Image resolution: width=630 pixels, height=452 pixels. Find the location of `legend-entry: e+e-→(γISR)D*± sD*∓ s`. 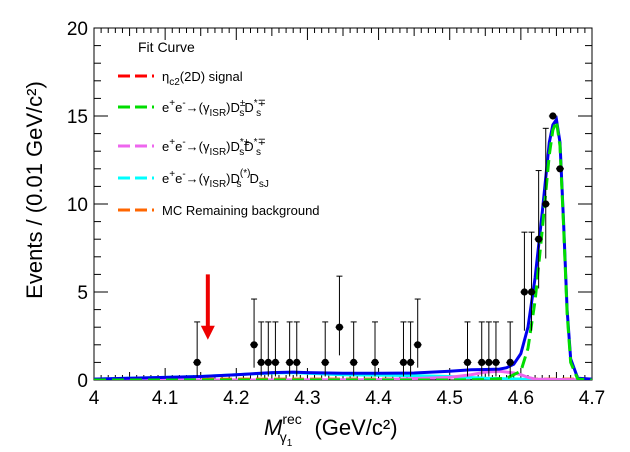

legend-entry: e+e-→(γISR)D*± sD*∓ s is located at coordinates (192, 147).